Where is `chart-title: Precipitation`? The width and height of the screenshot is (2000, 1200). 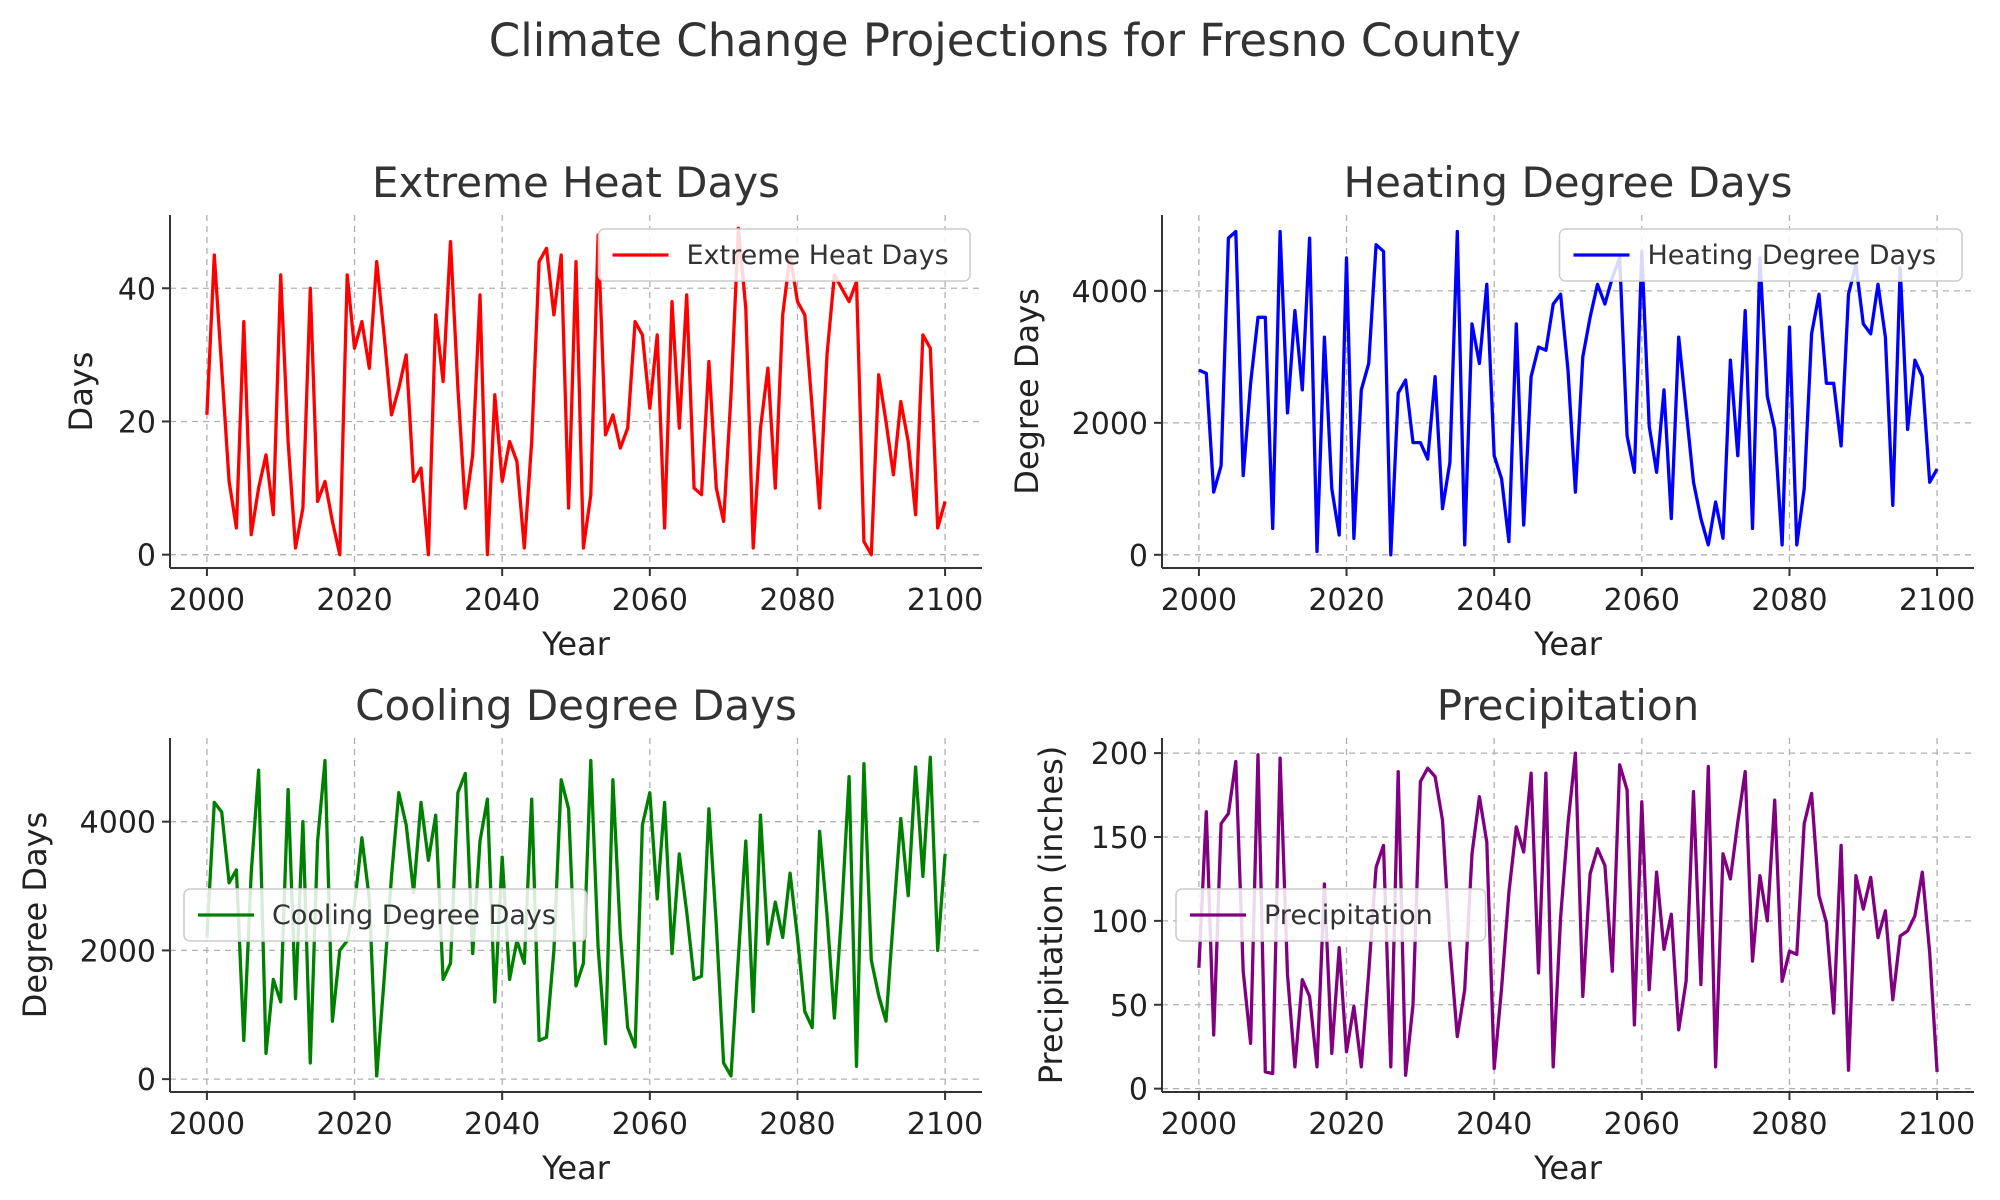 chart-title: Precipitation is located at coordinates (1568, 705).